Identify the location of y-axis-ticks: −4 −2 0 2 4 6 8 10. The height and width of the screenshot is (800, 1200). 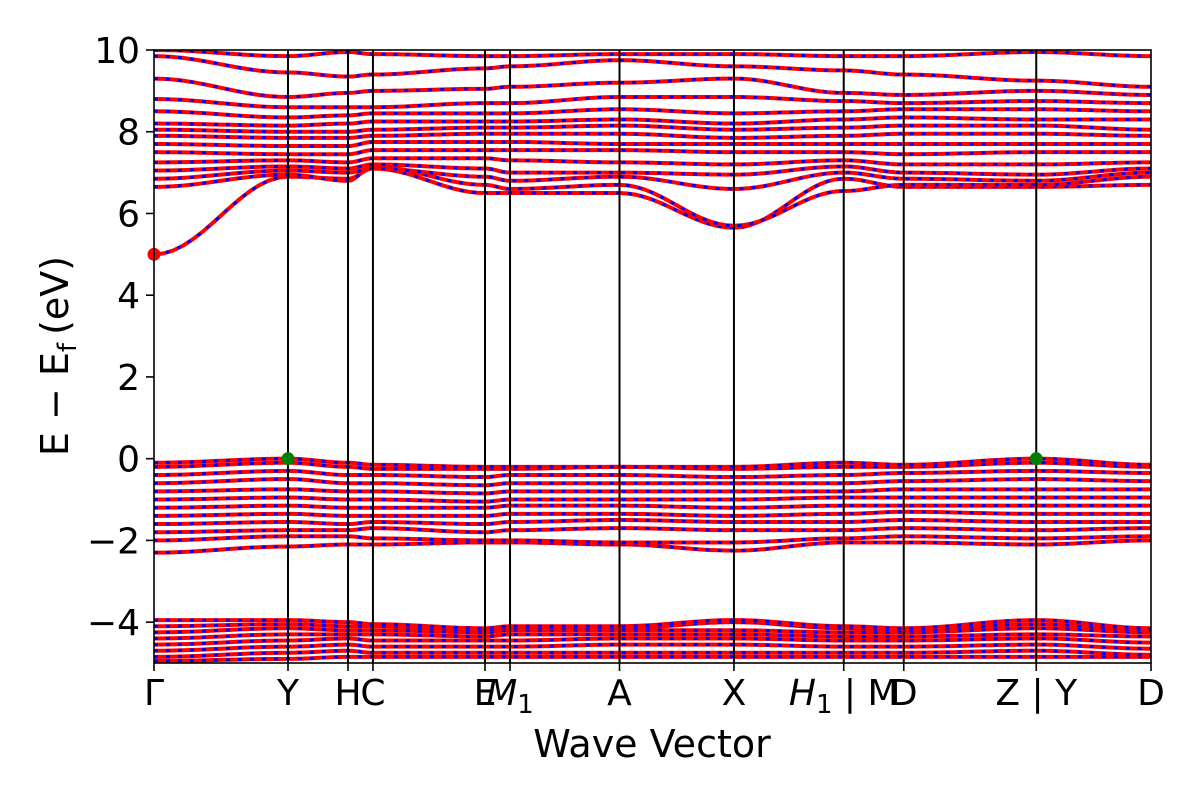
(120, 337).